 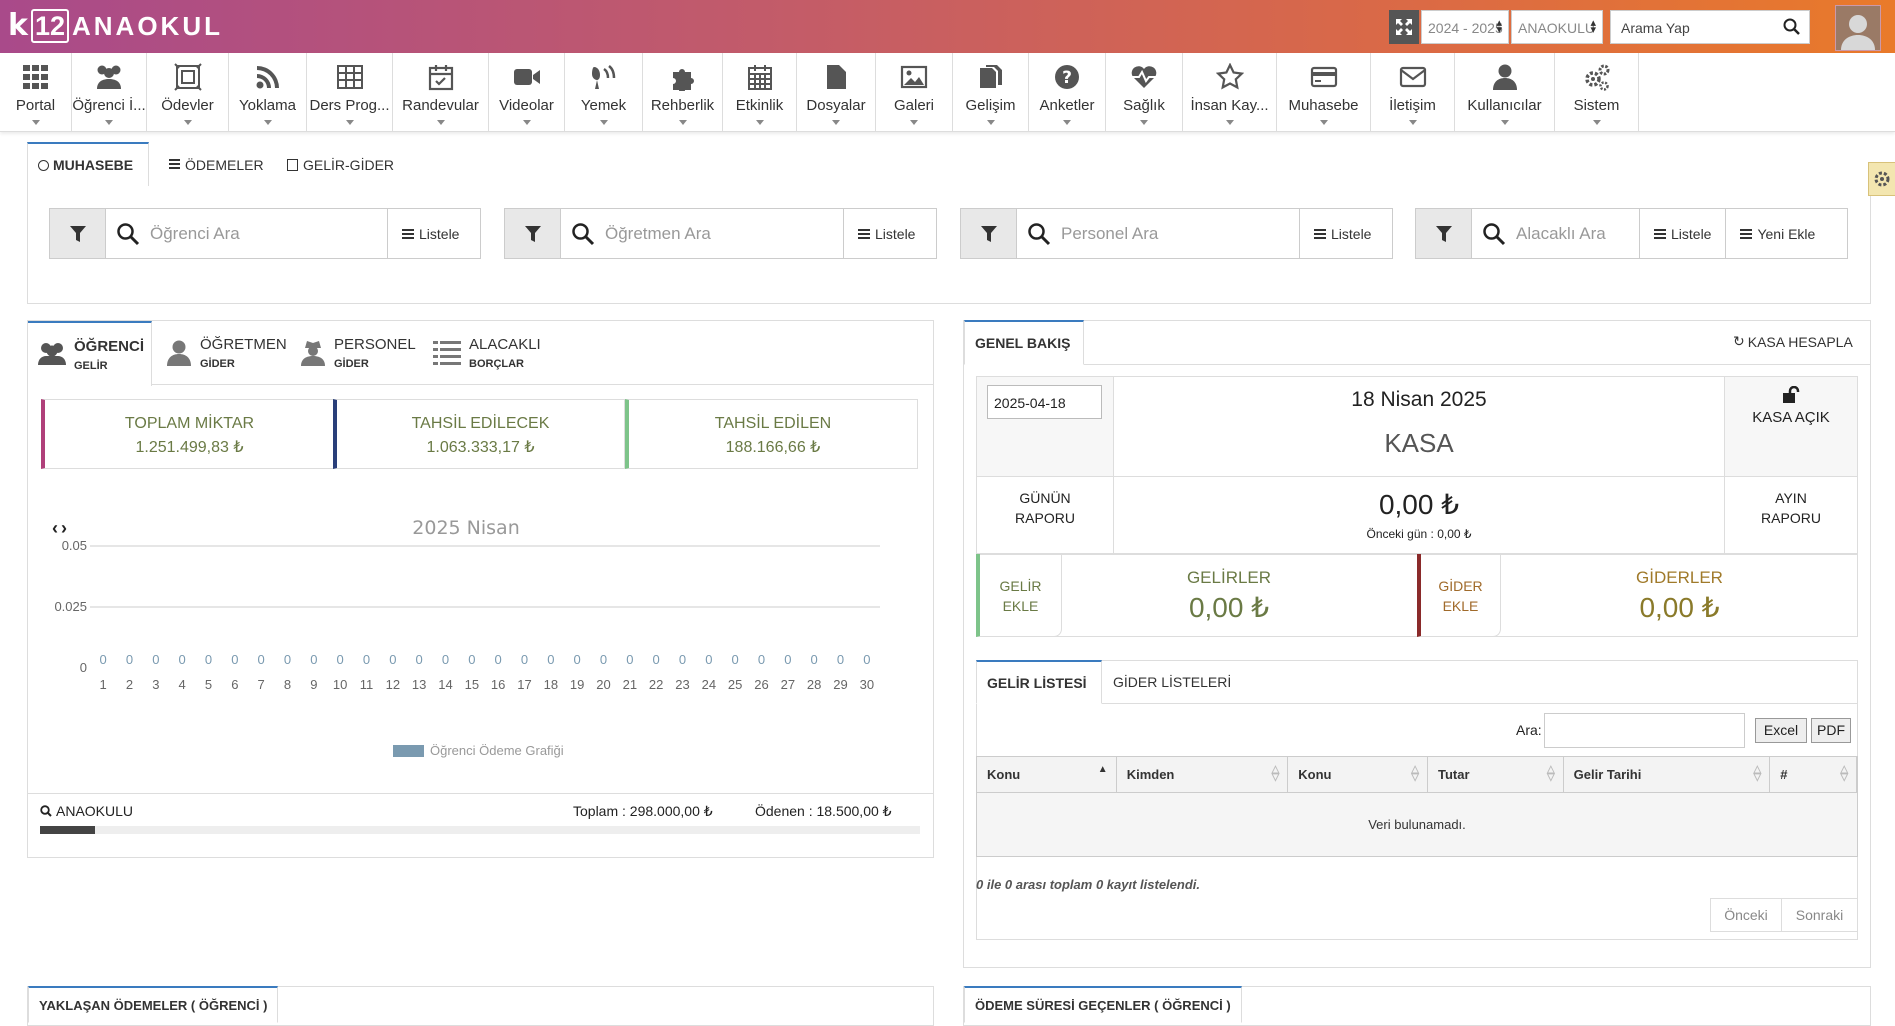 I want to click on tab-ogretmen-gider: ÖĞRETMEN GİDER, so click(x=223, y=352).